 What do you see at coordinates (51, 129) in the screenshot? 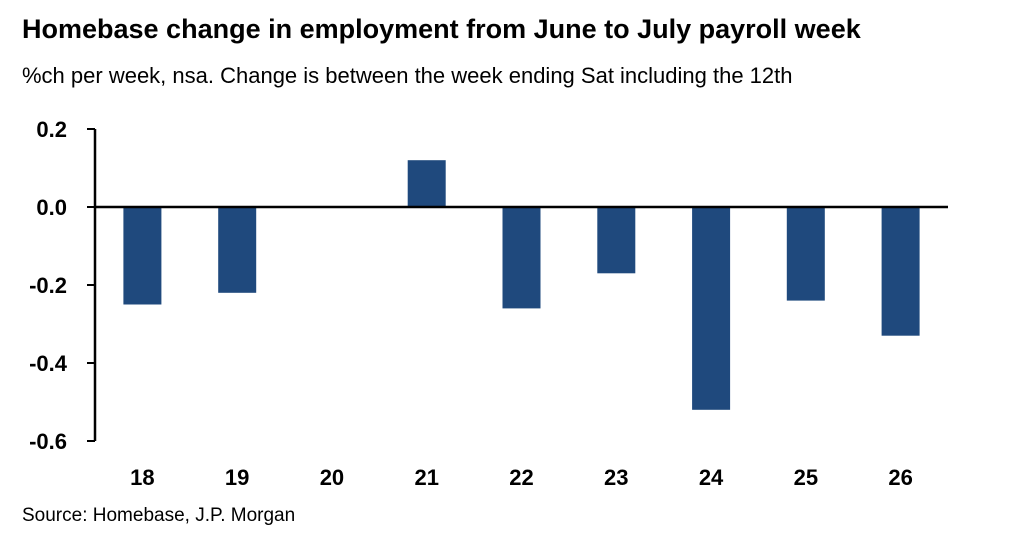
I see `y-tick-label: 0.2` at bounding box center [51, 129].